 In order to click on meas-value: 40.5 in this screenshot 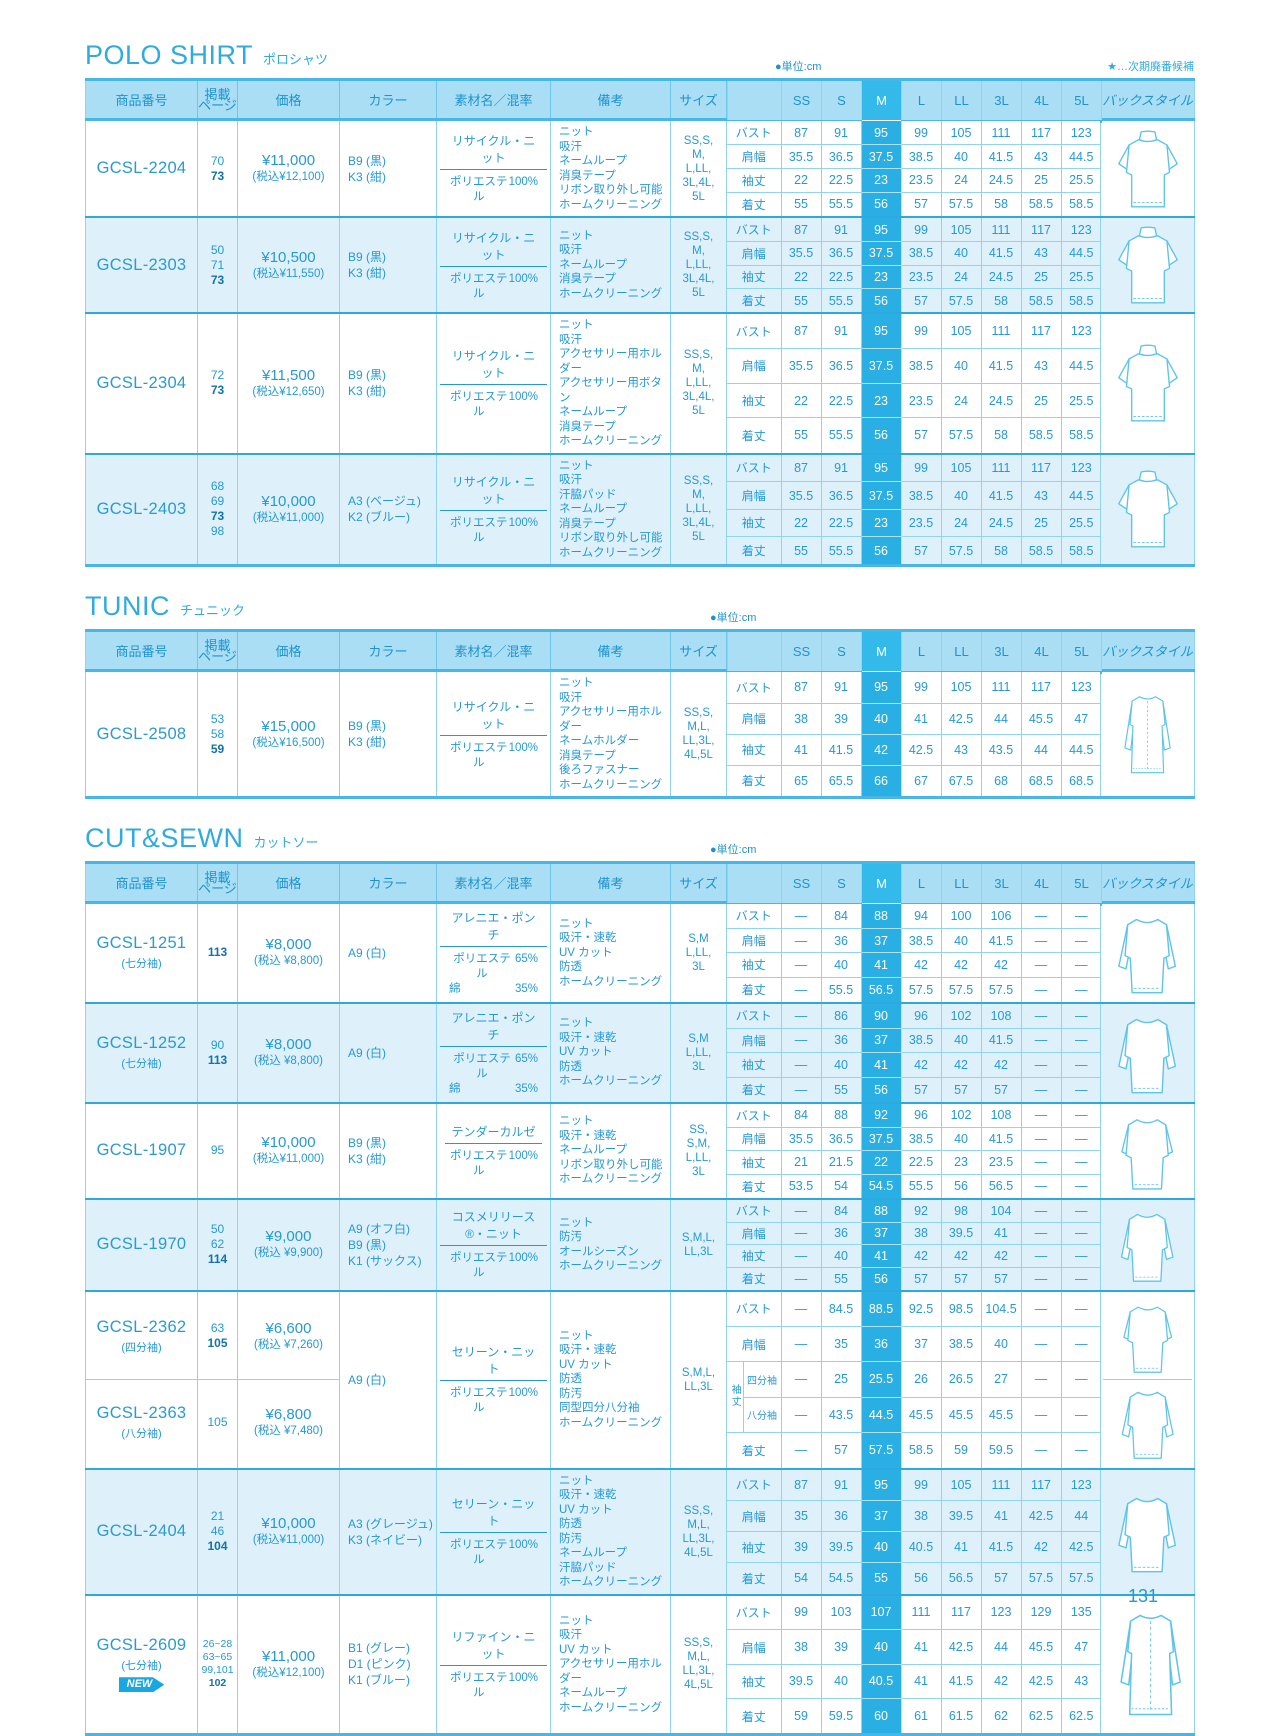, I will do `click(881, 1681)`.